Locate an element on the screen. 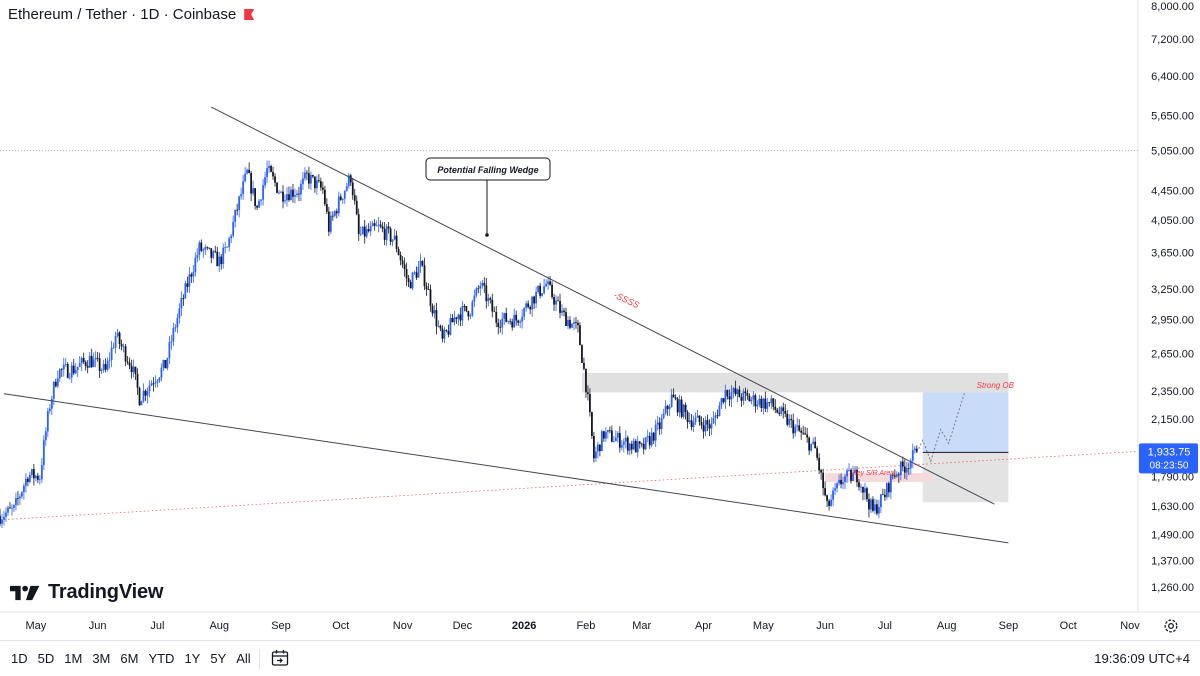 Image resolution: width=1200 pixels, height=676 pixels. strong-ob-label: Strong OB is located at coordinates (996, 385).